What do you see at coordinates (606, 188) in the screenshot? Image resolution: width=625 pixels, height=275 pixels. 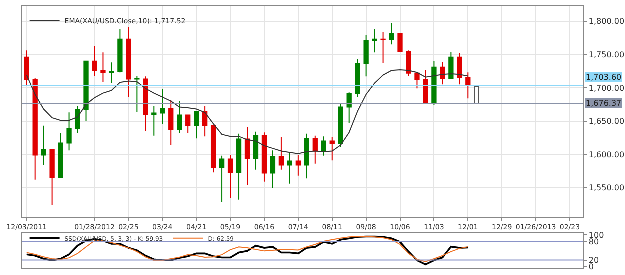 I see `y-tick-label: 1,550.00` at bounding box center [606, 188].